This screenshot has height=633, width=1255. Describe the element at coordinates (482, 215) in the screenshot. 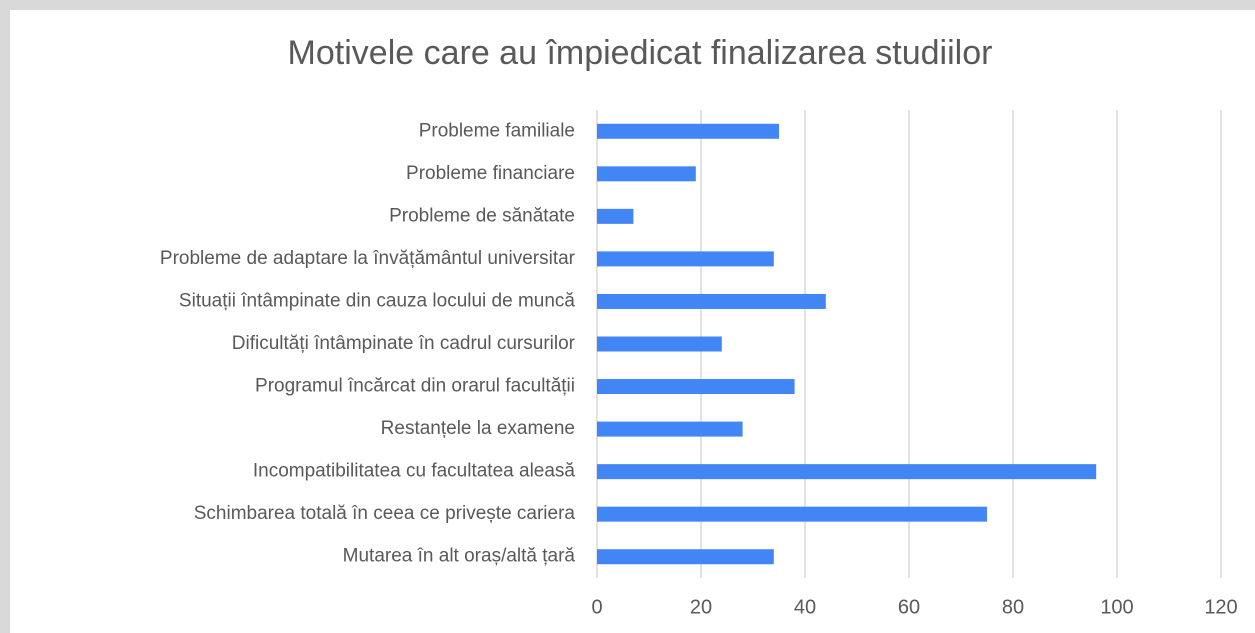

I see `y-tick-label: Probleme de sănătate` at that location.